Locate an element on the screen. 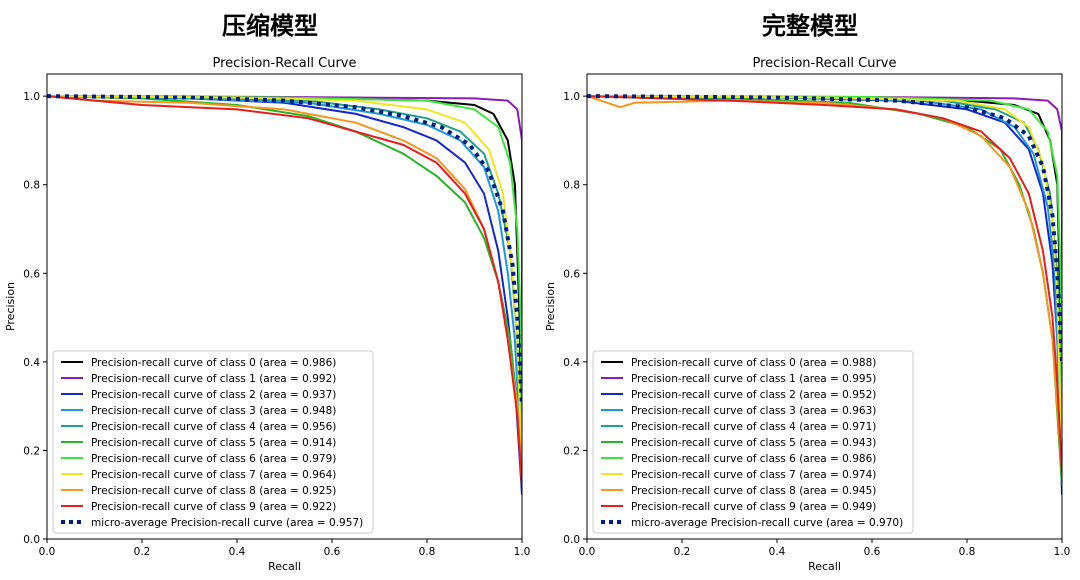 Image resolution: width=1080 pixels, height=580 pixels. panel-heading: 完整模型 is located at coordinates (810, 26).